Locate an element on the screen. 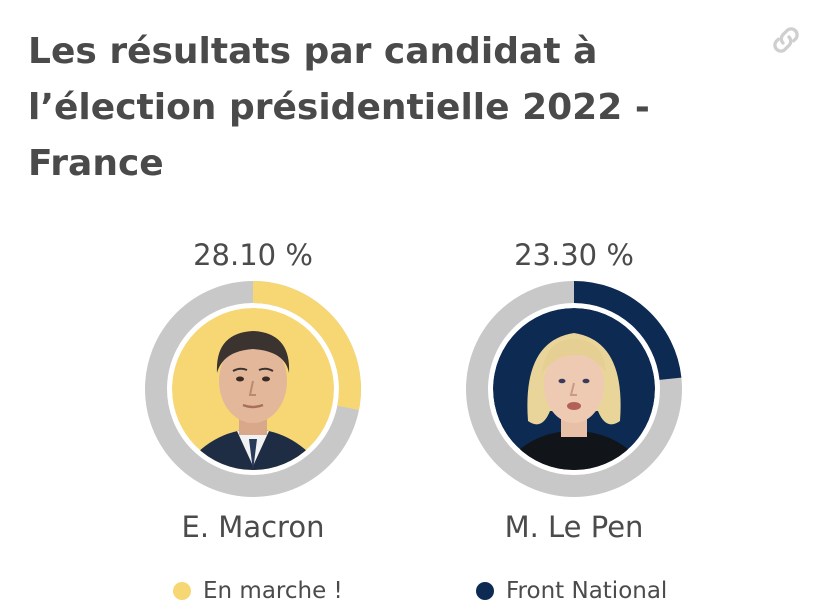 This screenshot has width=828, height=604. percent-label: 23.30 % is located at coordinates (574, 255).